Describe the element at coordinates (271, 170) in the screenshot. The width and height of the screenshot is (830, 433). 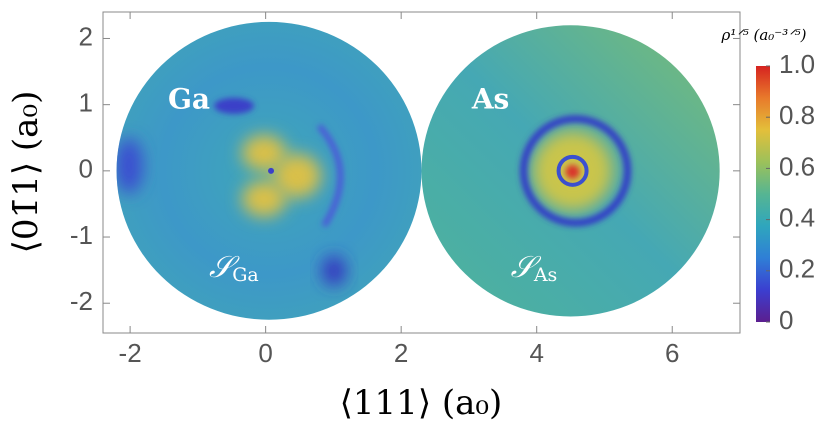
I see `core` at that location.